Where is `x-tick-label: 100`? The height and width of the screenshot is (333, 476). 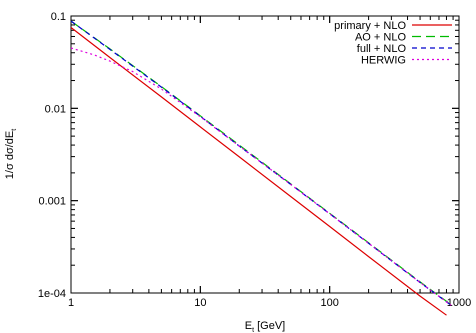 x-tick-label: 100 is located at coordinates (329, 303).